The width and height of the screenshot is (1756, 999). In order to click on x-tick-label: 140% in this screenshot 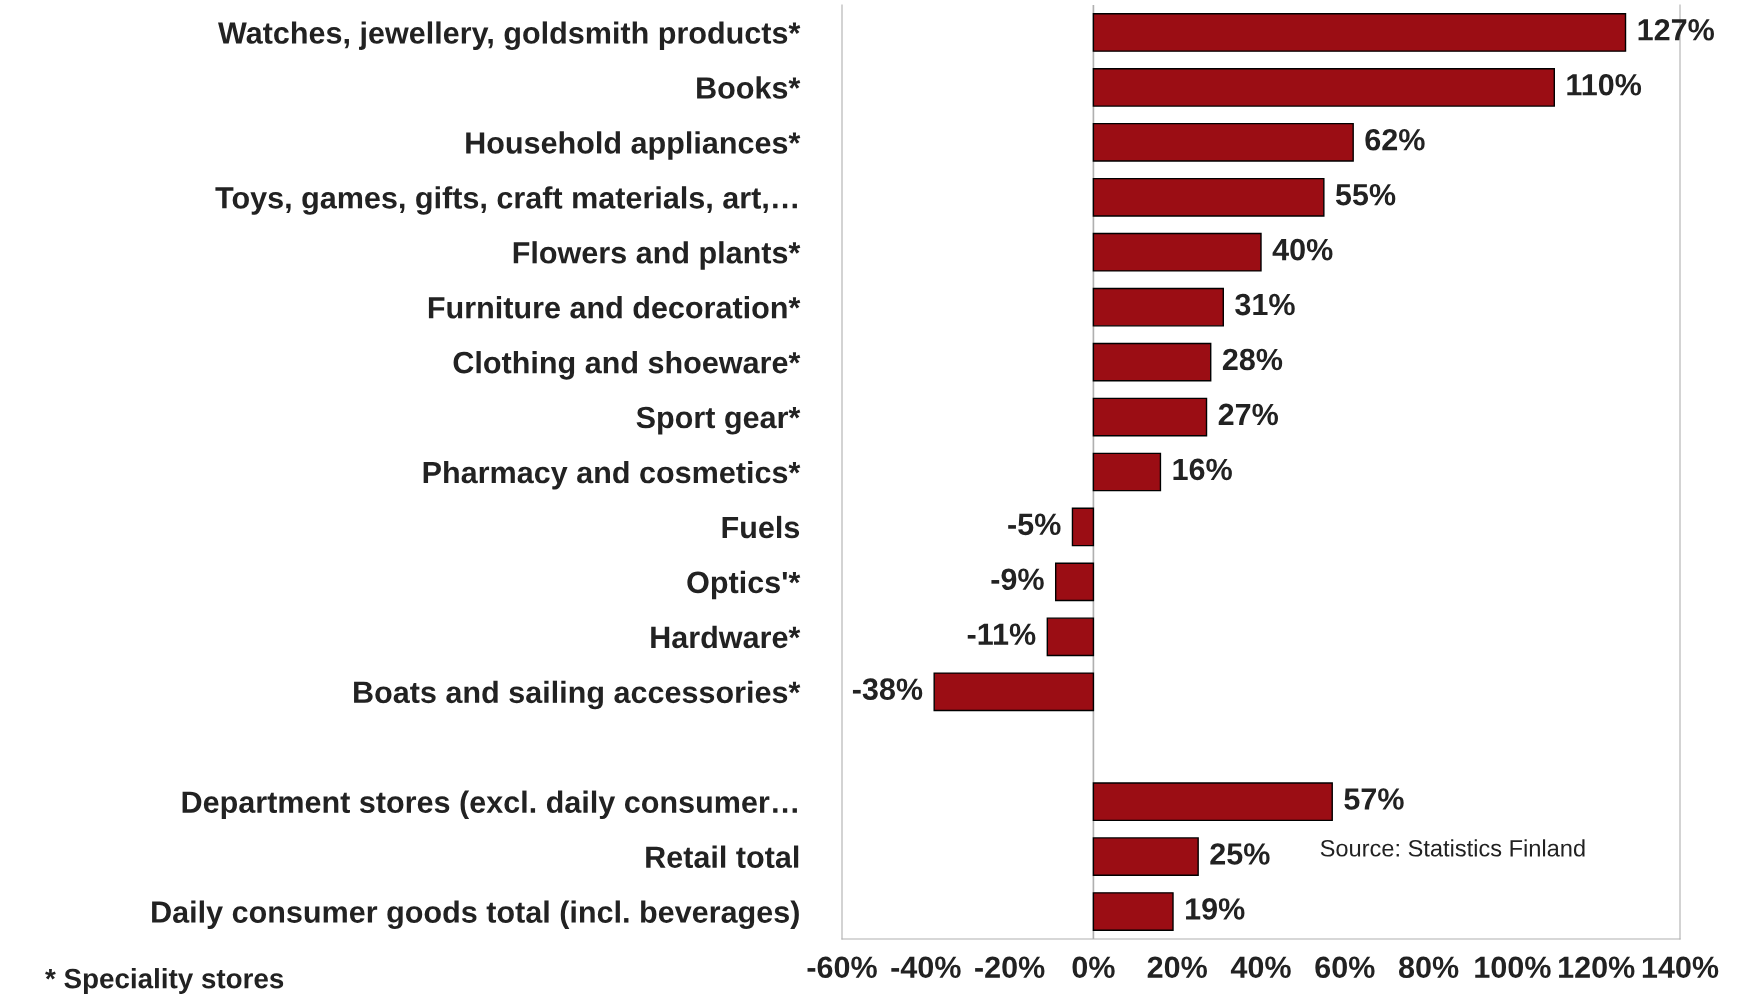, I will do `click(1680, 967)`.